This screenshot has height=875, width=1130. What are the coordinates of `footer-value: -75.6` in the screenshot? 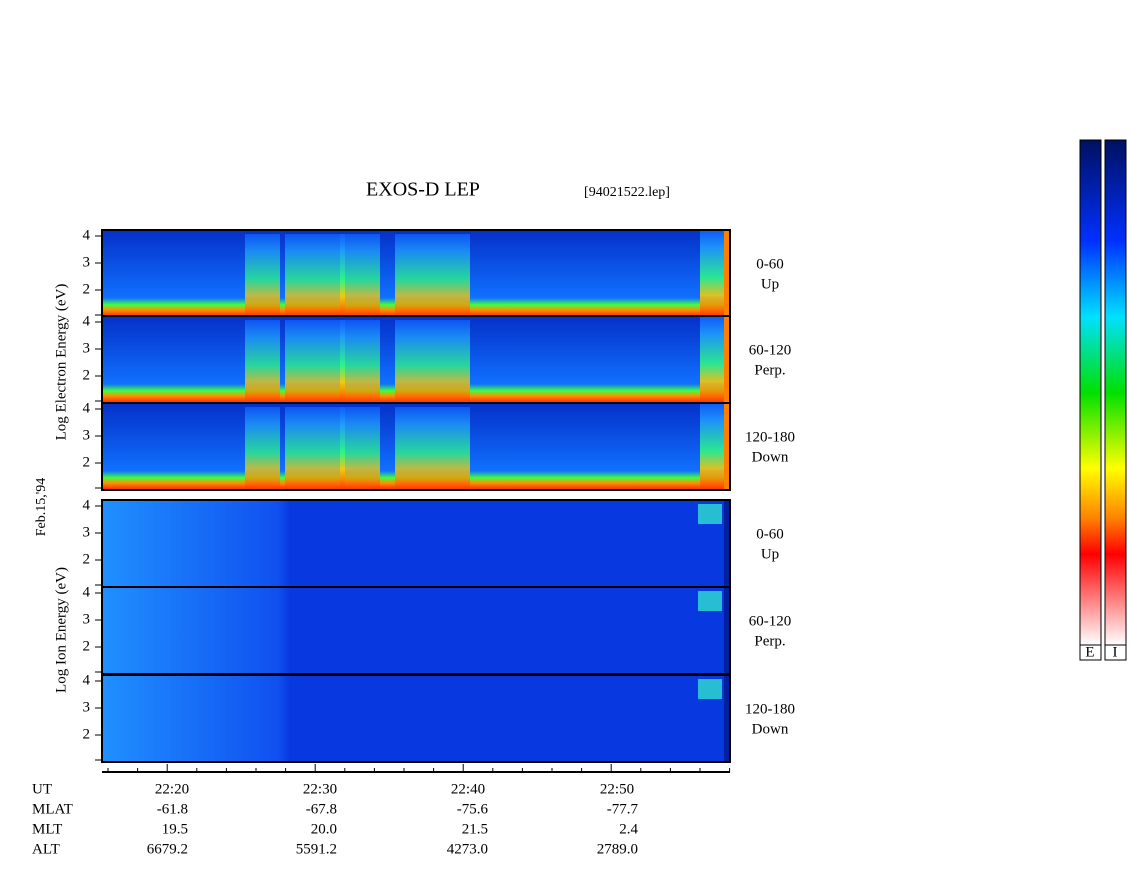 It's located at (473, 809).